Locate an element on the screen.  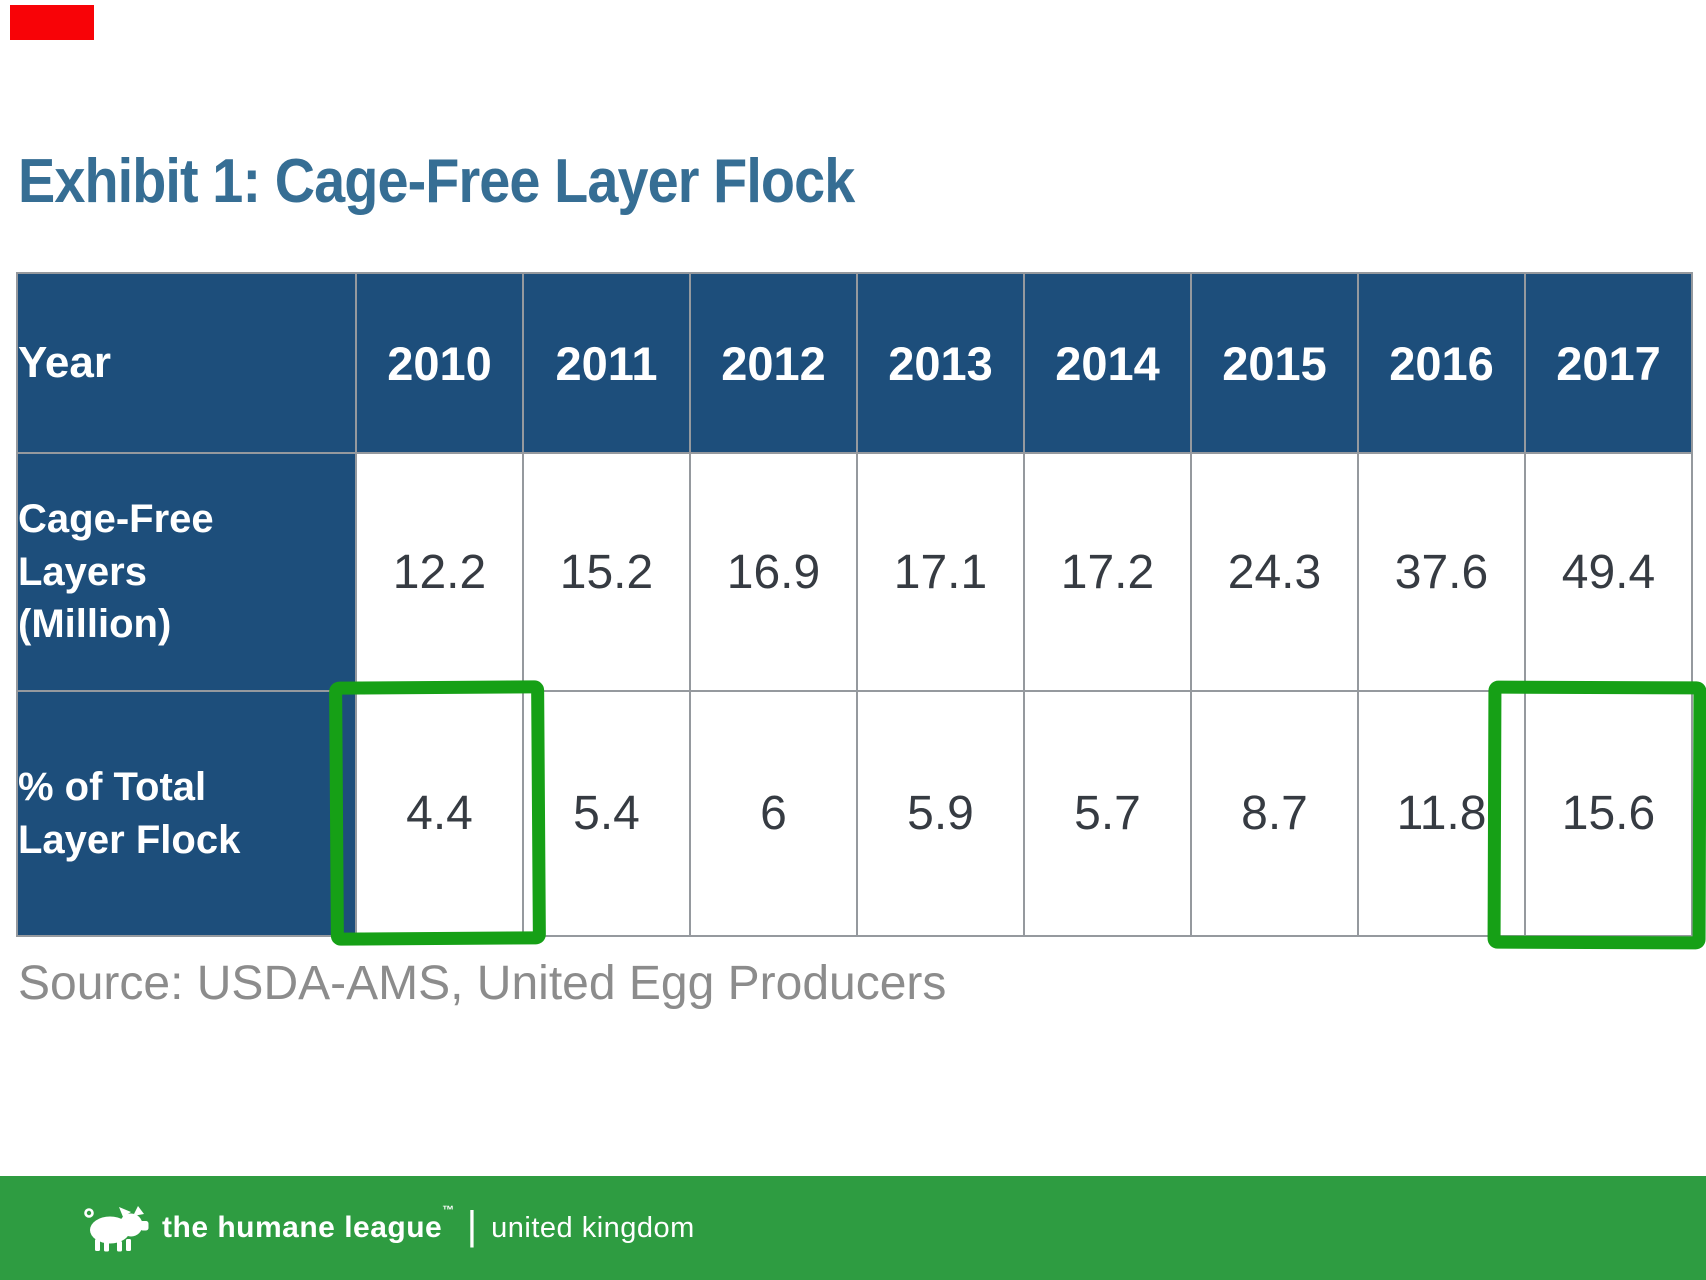
value-cell: 4.4 is located at coordinates (439, 813).